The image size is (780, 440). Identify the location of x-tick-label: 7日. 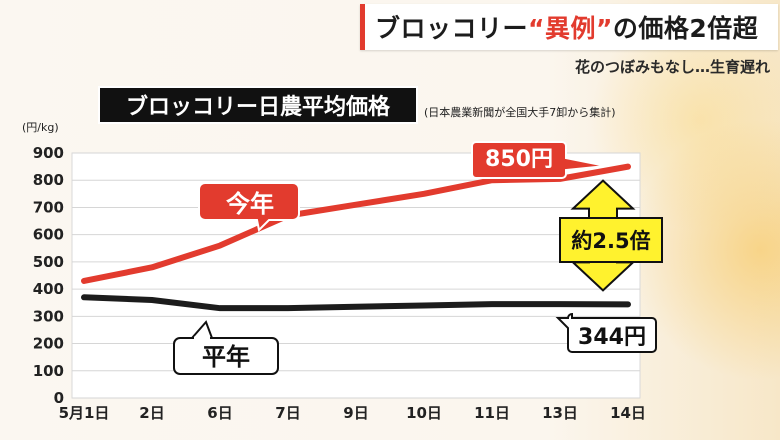
(287, 413).